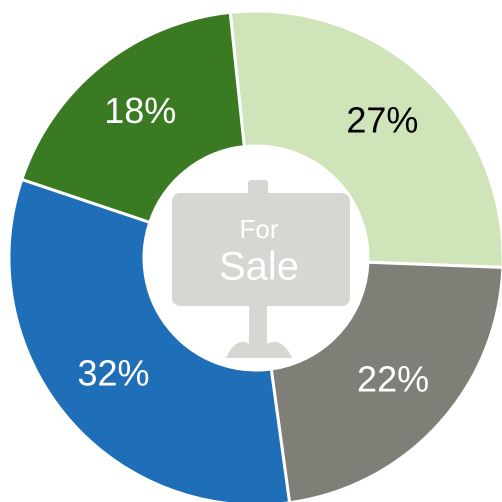 The image size is (502, 502). Describe the element at coordinates (382, 119) in the screenshot. I see `data-label: 27%` at that location.